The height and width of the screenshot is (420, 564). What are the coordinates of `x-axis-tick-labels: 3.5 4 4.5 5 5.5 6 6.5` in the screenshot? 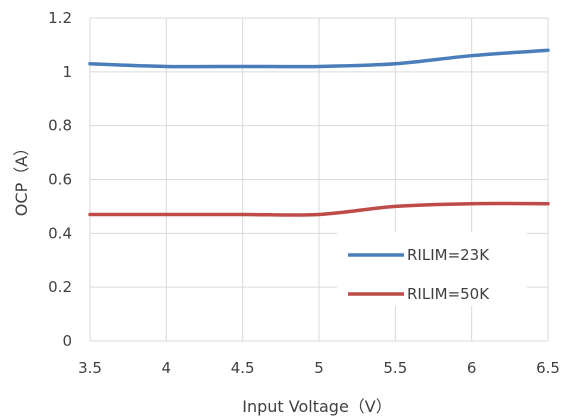 It's located at (319, 368).